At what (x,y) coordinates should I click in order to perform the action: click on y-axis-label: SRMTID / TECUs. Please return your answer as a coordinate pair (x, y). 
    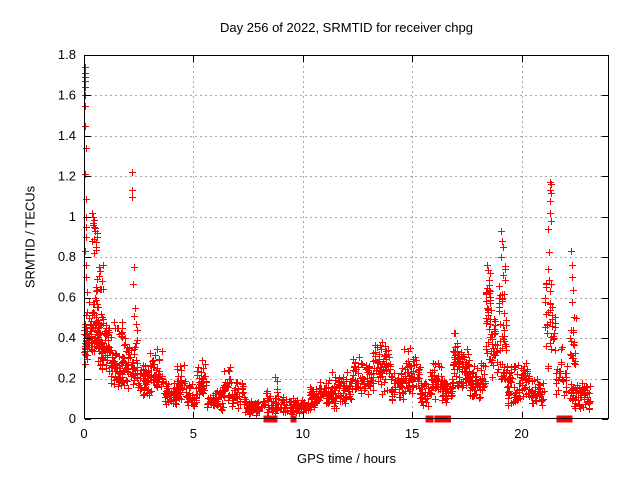
    Looking at the image, I should click on (30, 237).